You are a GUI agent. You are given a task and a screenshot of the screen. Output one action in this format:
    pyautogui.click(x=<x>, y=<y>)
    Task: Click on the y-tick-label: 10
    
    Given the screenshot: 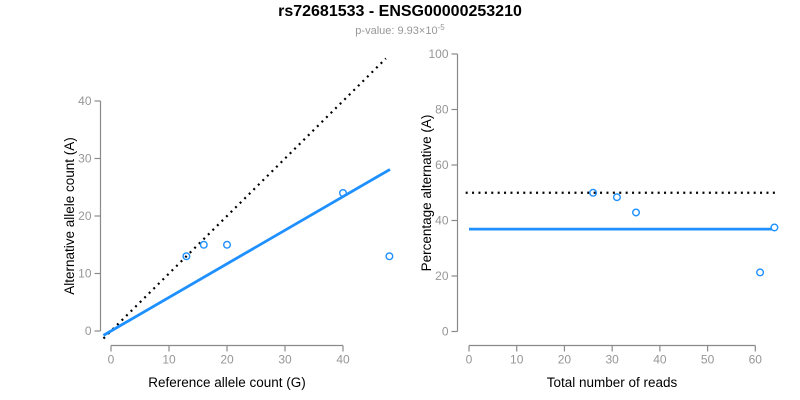 What is the action you would take?
    pyautogui.click(x=85, y=274)
    